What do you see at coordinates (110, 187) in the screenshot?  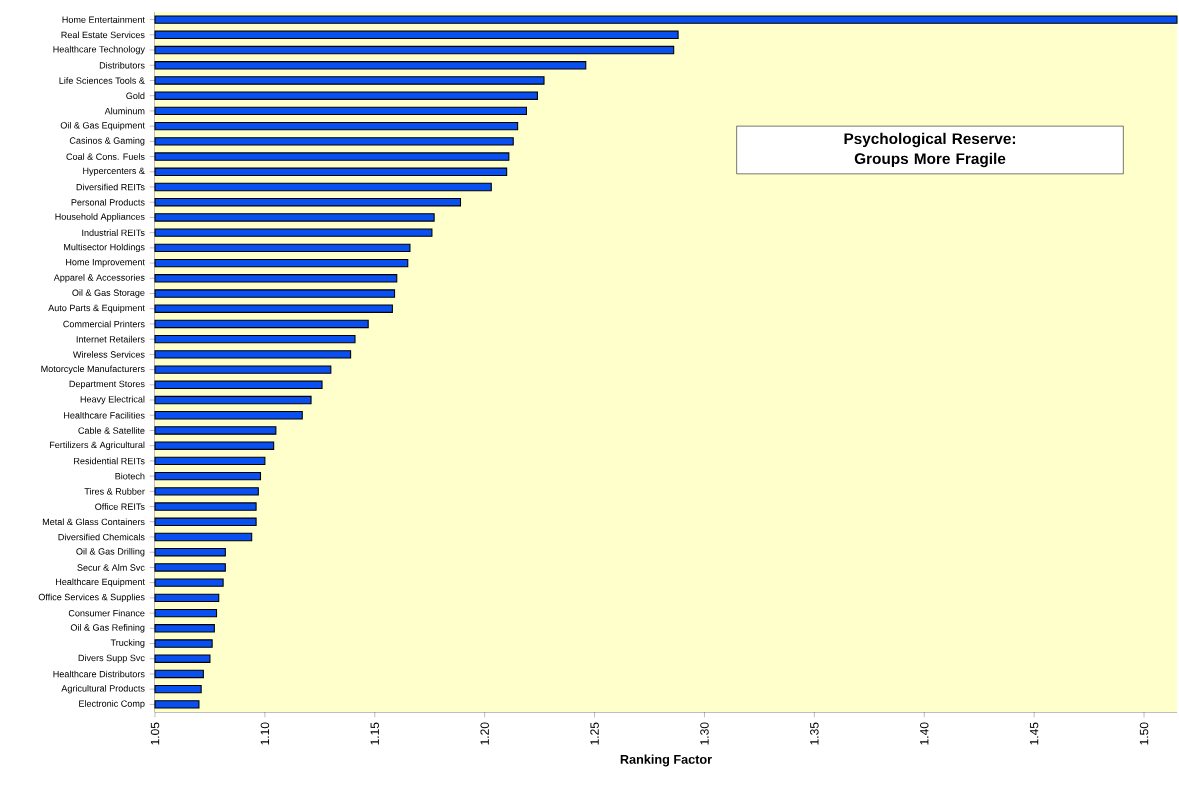 I see `y-tick-label: Diversified REITs` at bounding box center [110, 187].